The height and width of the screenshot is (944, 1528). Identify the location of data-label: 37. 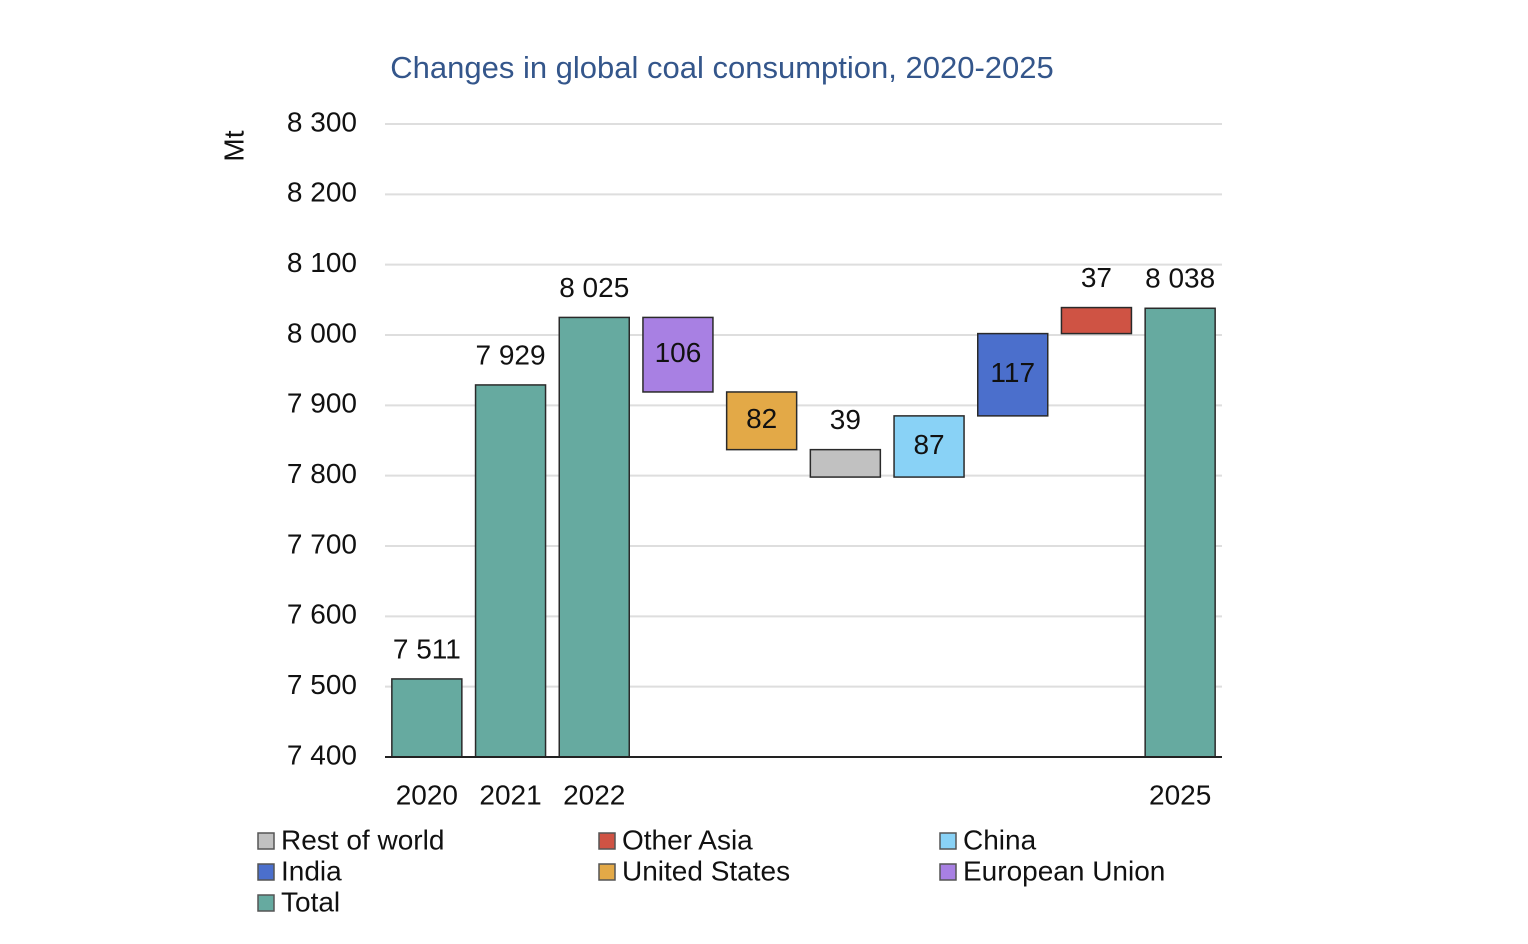
(1096, 277).